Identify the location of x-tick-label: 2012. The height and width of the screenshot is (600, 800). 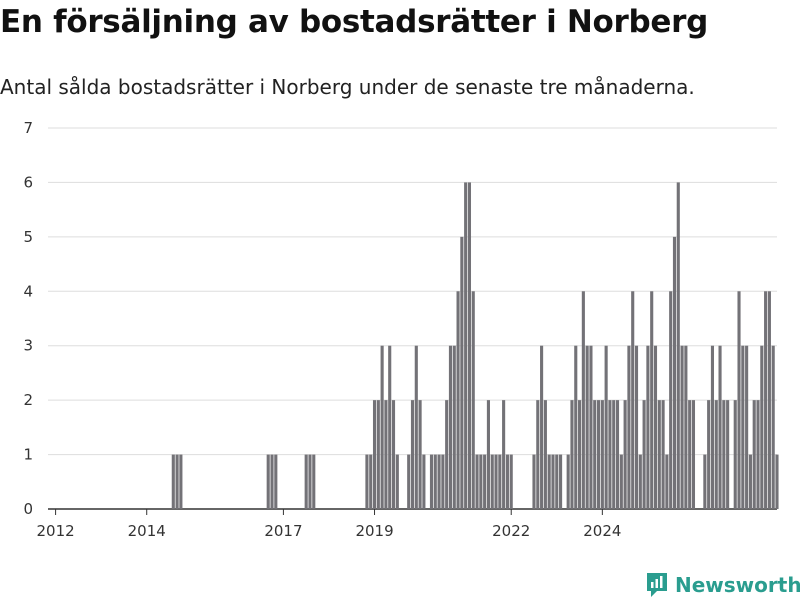
(56, 531).